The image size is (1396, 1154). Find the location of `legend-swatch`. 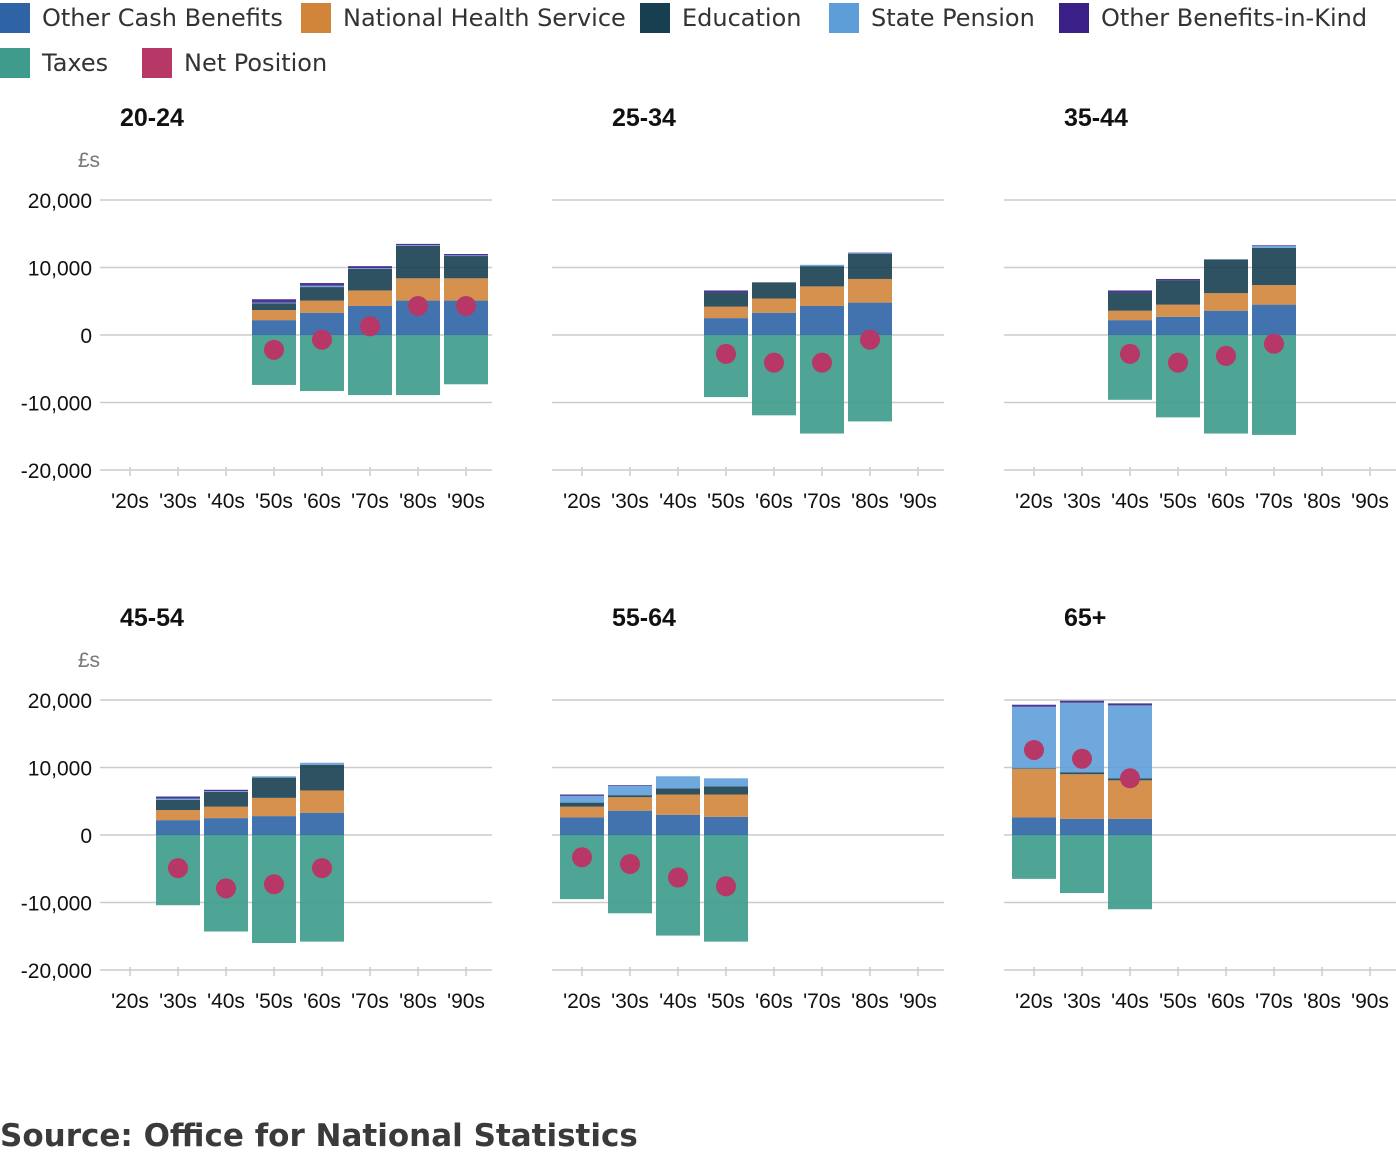

legend-swatch is located at coordinates (15, 63).